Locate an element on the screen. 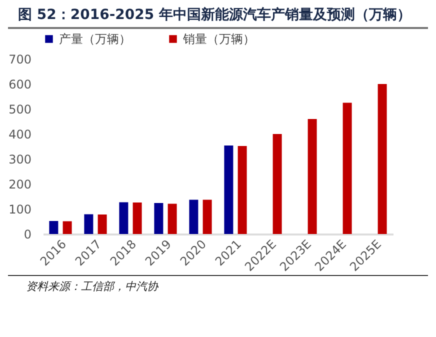 This screenshot has height=337, width=436. y-tick-label: 200 is located at coordinates (20, 185).